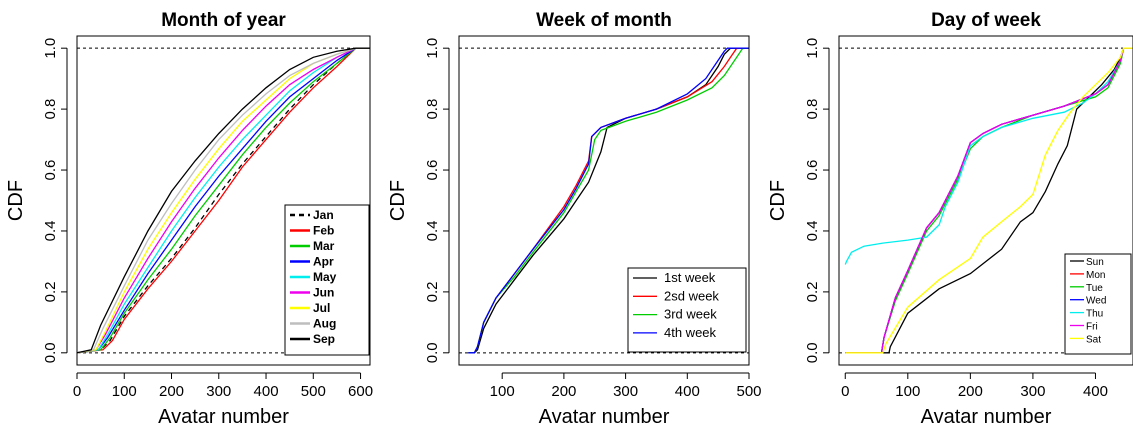 Image resolution: width=1133 pixels, height=436 pixels. Describe the element at coordinates (690, 332) in the screenshot. I see `legend-label: 4th week` at that location.